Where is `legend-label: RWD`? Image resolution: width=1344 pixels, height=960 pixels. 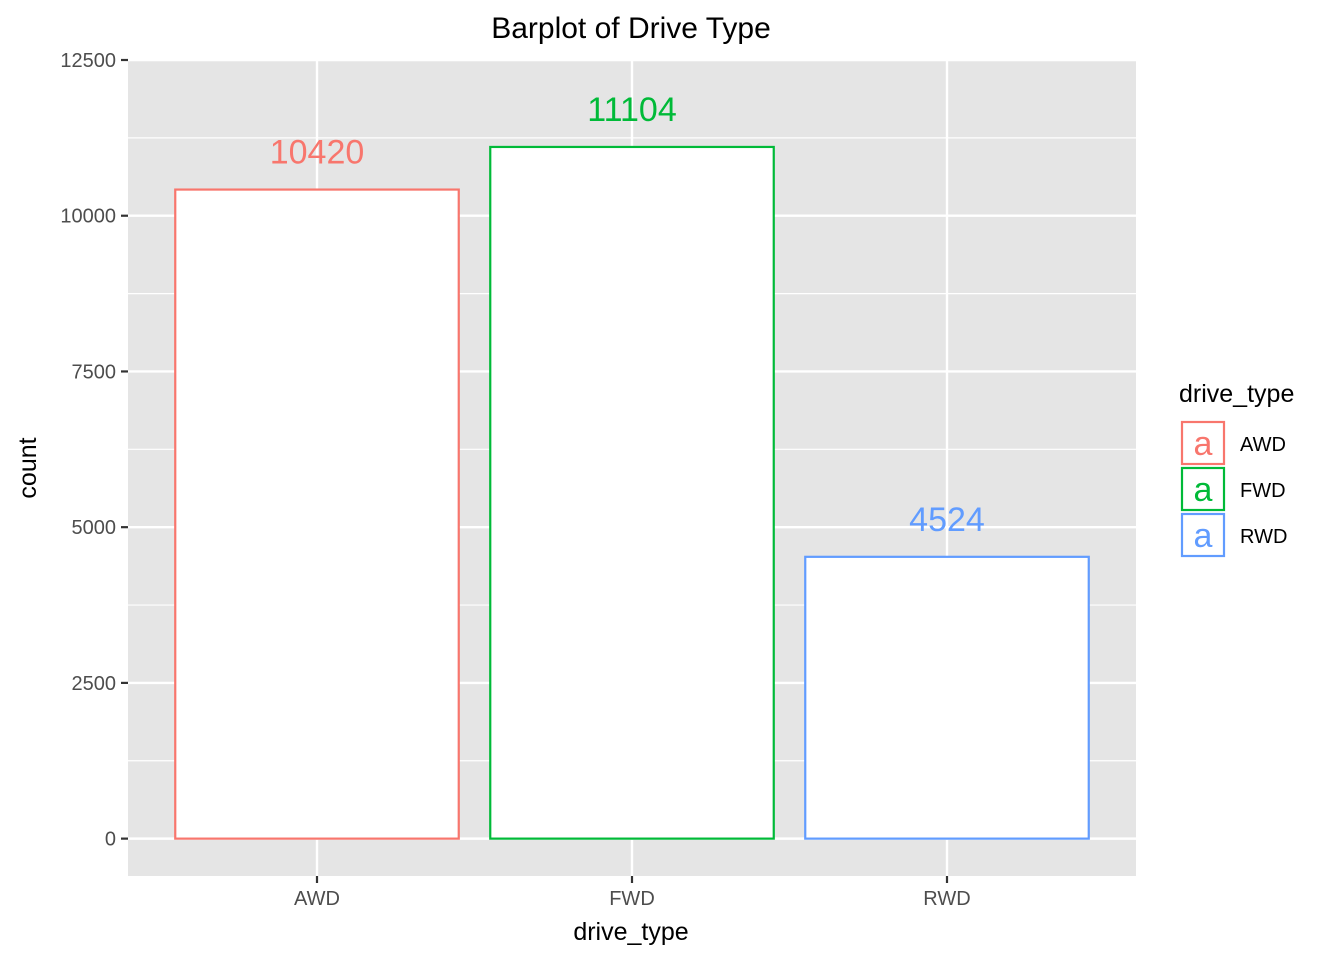 legend-label: RWD is located at coordinates (1263, 537).